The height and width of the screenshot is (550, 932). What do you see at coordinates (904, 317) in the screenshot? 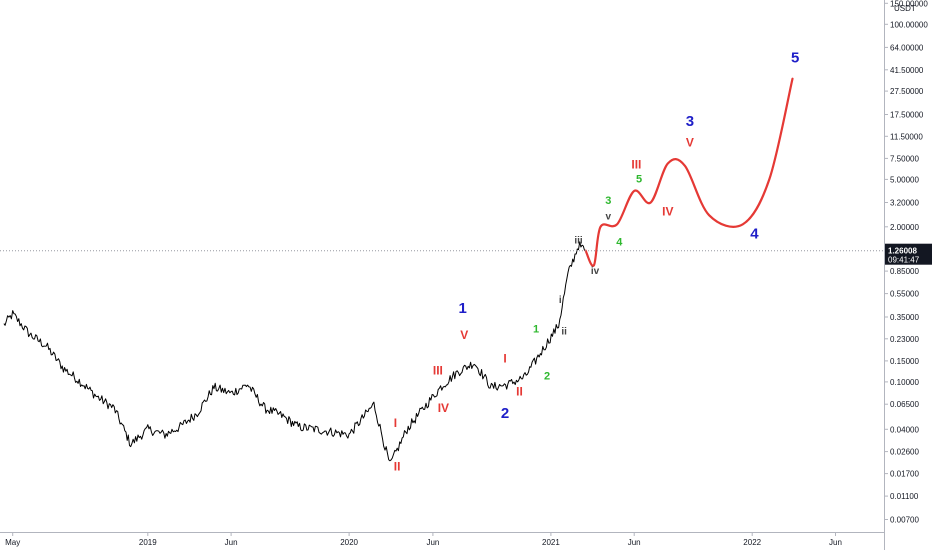
I see `price-tick-label: 0.35000` at bounding box center [904, 317].